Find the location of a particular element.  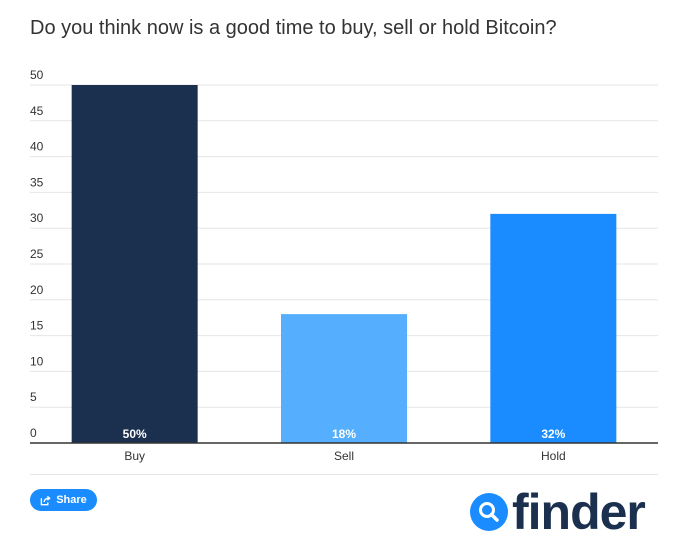

share-label: Share is located at coordinates (71, 500).